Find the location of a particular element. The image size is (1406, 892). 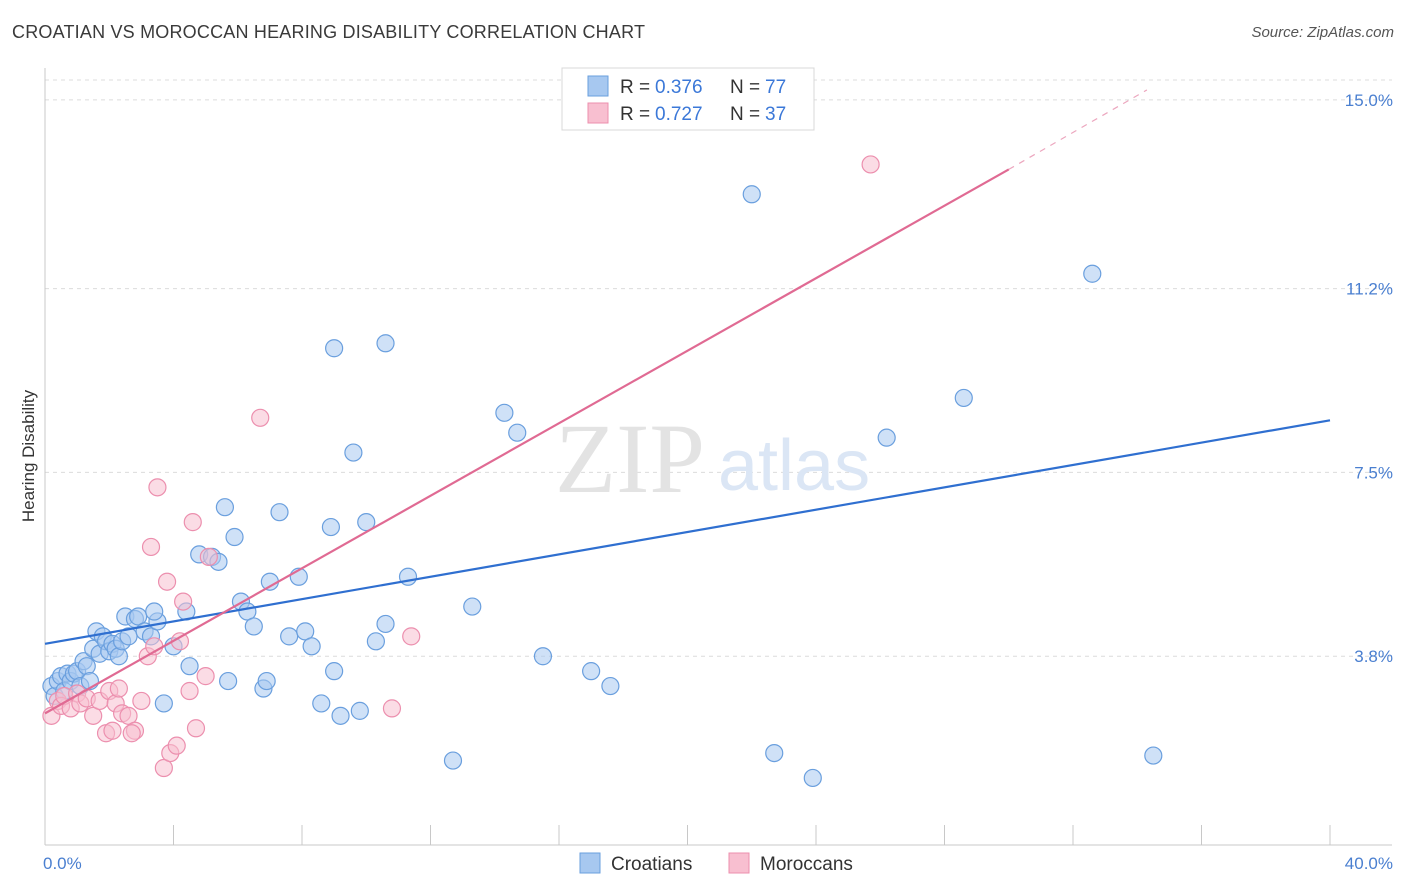

legend: R = 0.376 N = 77 R = 0.727 N = 37 is located at coordinates (688, 99).